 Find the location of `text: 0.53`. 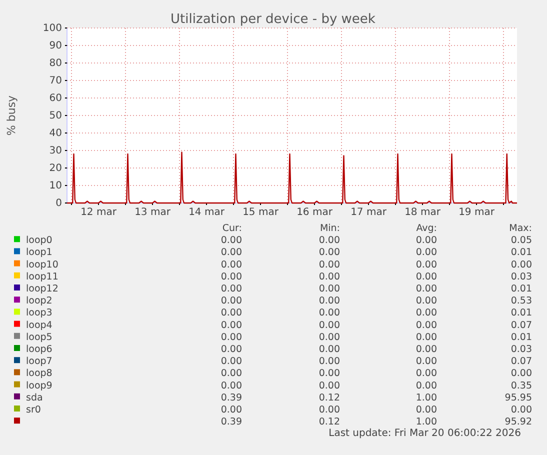

text: 0.53 is located at coordinates (521, 301).